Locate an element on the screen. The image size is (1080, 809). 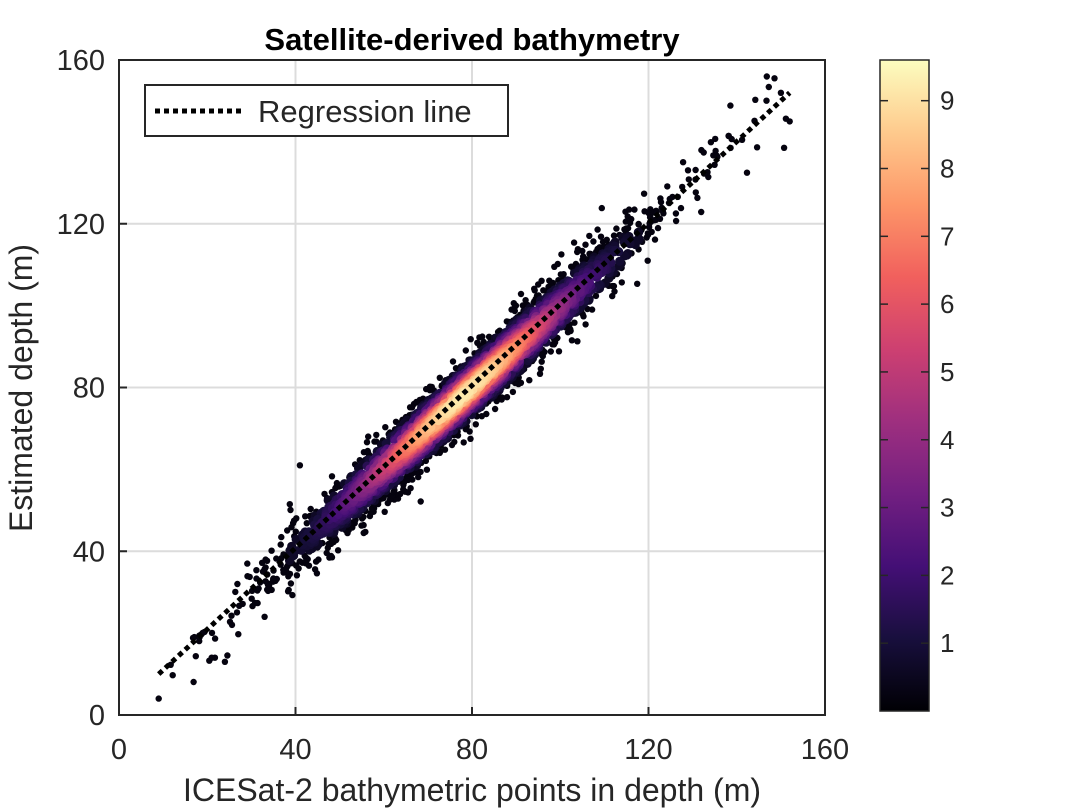
y-axis-label: Estimated depth (m) is located at coordinates (21, 388).